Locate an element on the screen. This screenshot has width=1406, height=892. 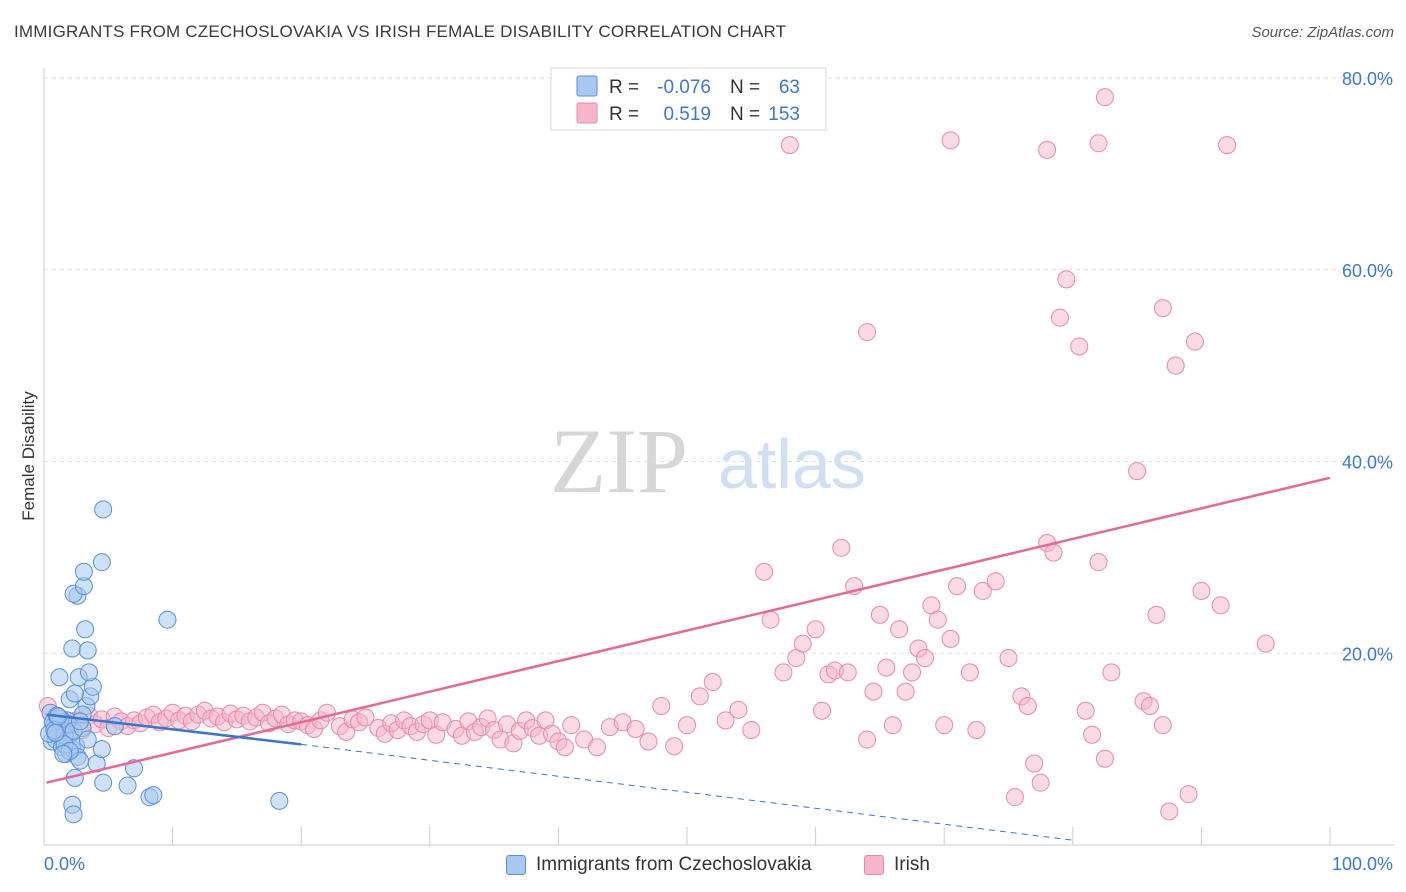
legend-n-value-czech: 63 is located at coordinates (789, 87).